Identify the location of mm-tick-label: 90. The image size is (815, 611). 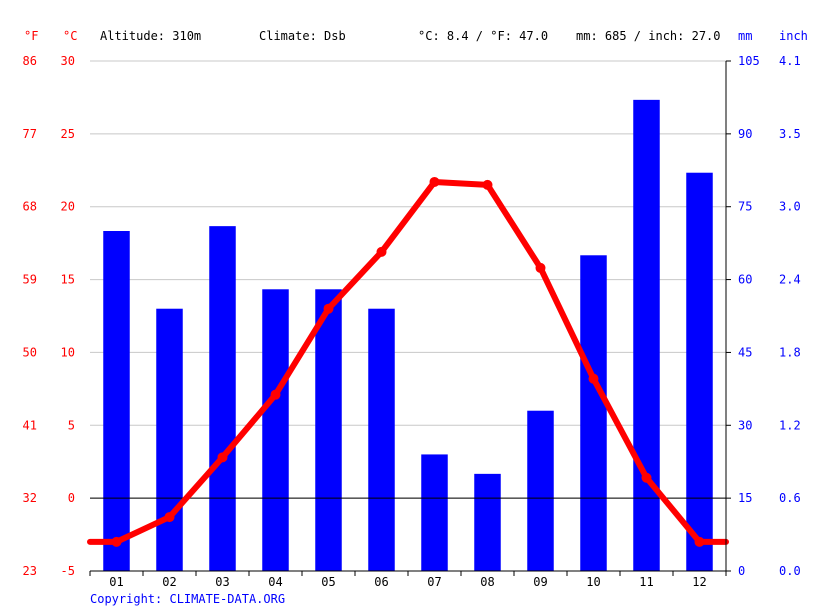
(745, 134).